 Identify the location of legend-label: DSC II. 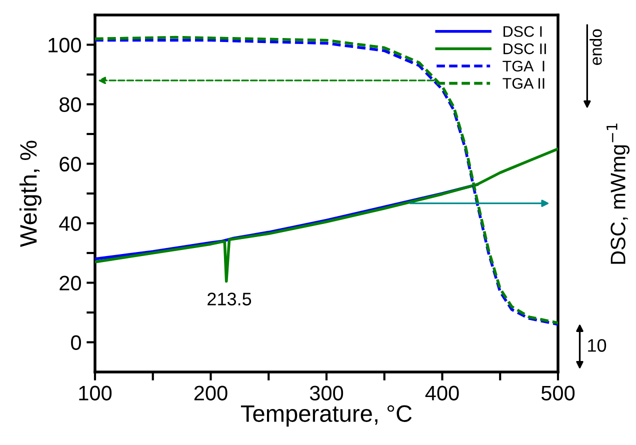
(525, 48).